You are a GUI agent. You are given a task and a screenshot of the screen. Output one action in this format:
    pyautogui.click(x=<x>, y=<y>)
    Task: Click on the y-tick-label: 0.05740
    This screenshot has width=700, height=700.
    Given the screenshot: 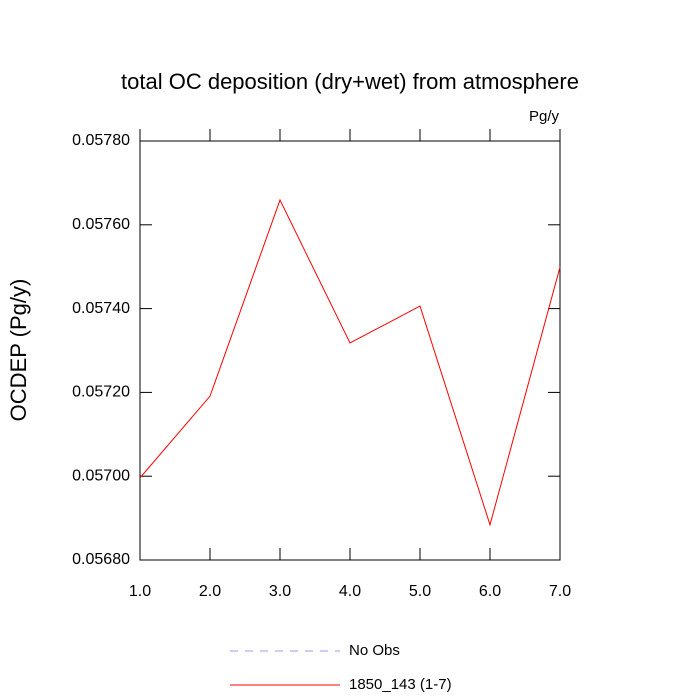 What is the action you would take?
    pyautogui.click(x=101, y=308)
    